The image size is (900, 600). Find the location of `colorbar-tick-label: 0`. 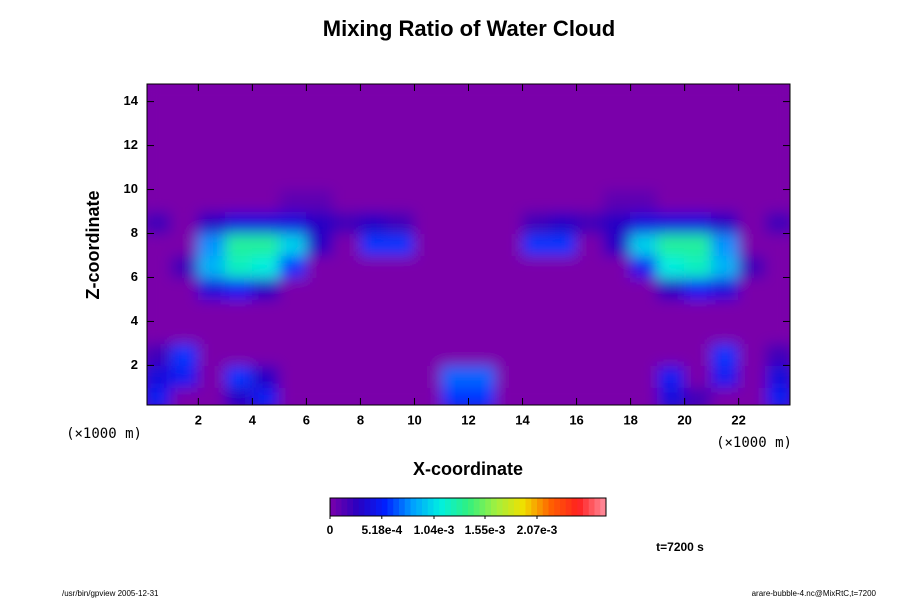

colorbar-tick-label: 0 is located at coordinates (330, 530).